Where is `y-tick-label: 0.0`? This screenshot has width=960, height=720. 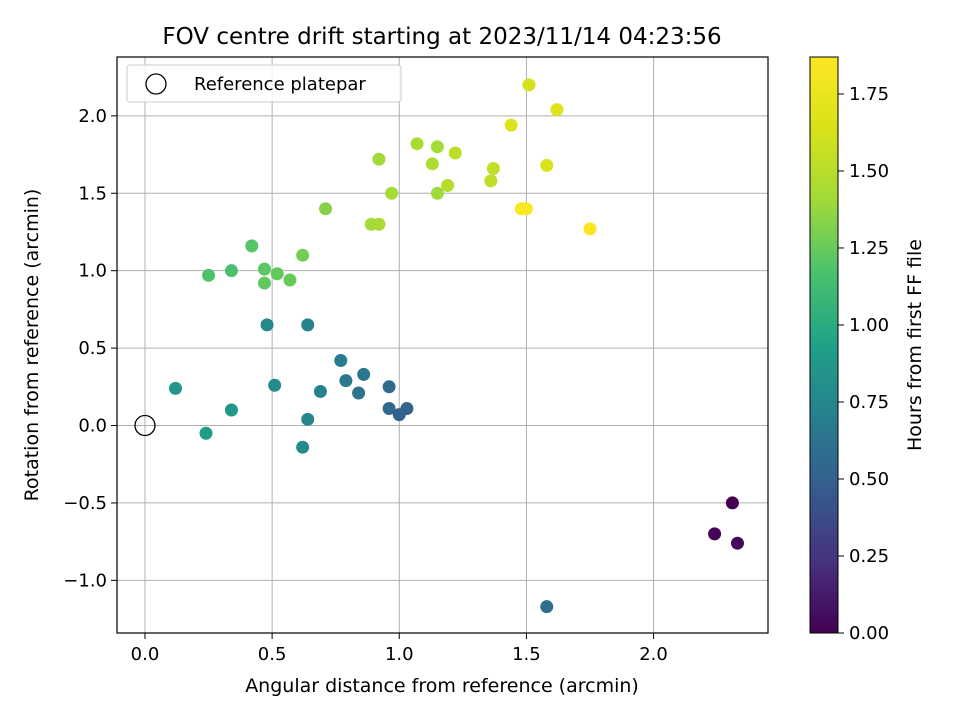 y-tick-label: 0.0 is located at coordinates (92, 426).